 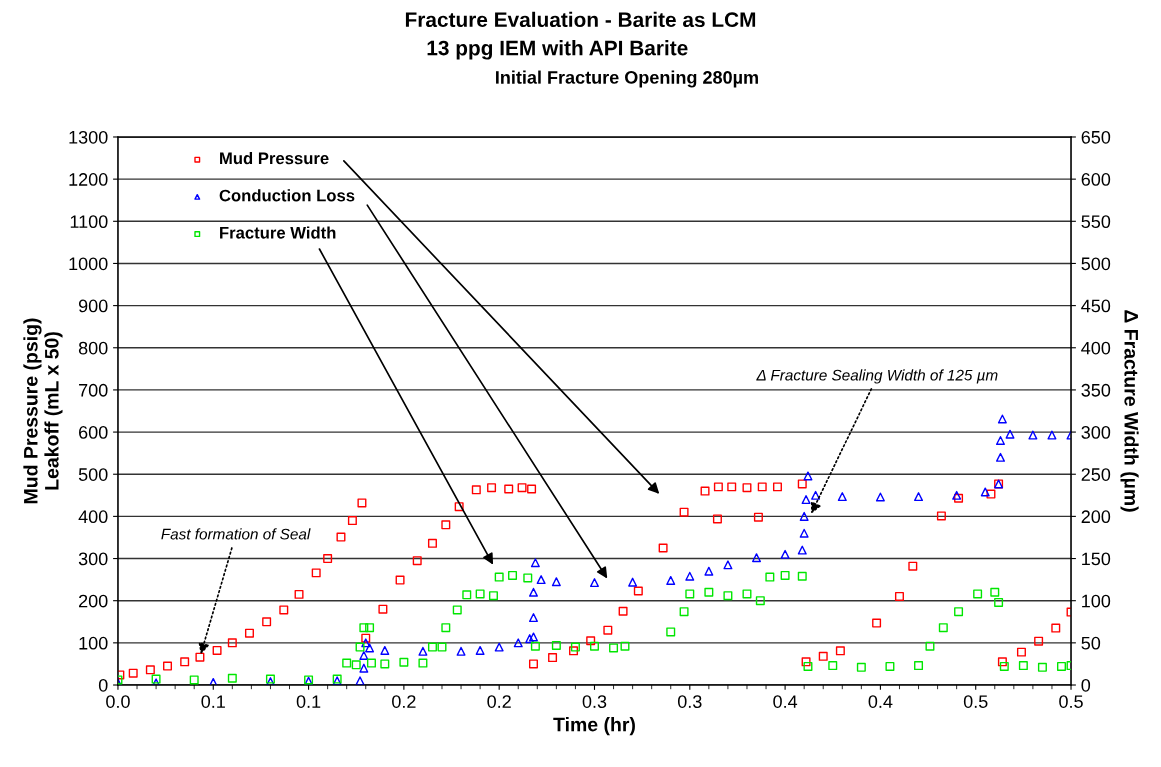 I want to click on legend-label: Fracture Width, so click(x=278, y=232).